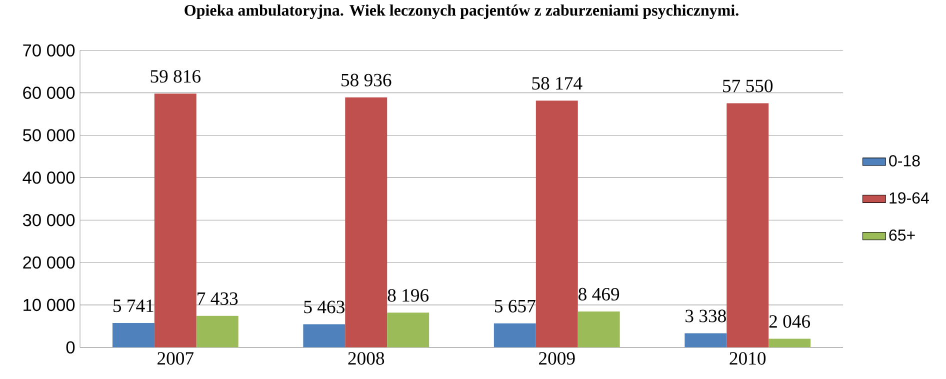 This screenshot has height=379, width=946. Describe the element at coordinates (49, 262) in the screenshot. I see `y-tick-label: 20 000` at that location.